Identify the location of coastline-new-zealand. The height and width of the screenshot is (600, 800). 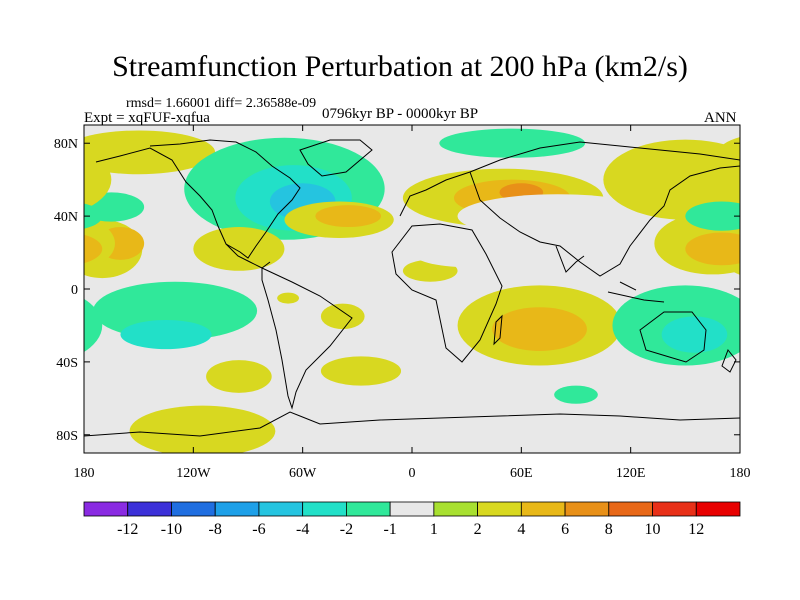
(729, 361).